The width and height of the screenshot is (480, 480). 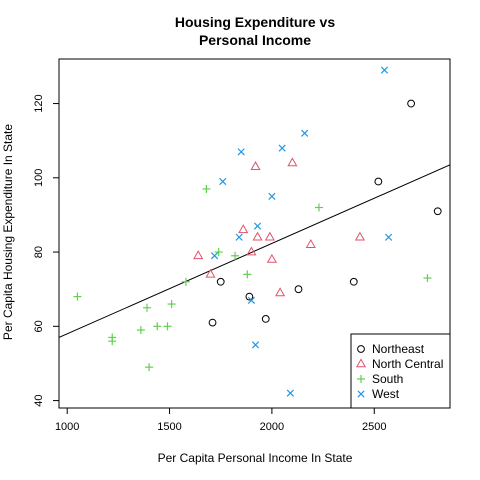 I want to click on y-tick-label: 120, so click(x=39, y=103).